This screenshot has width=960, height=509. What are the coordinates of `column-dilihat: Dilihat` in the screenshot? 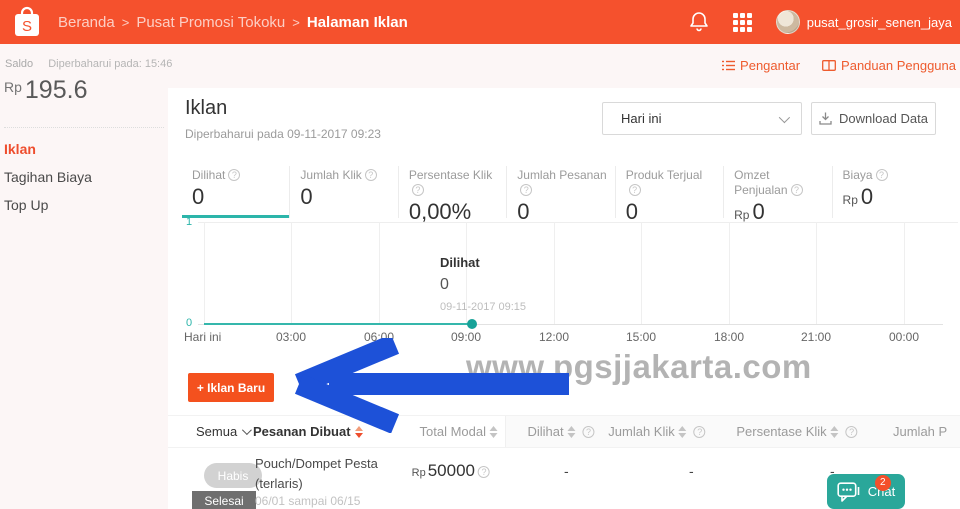 It's located at (561, 431).